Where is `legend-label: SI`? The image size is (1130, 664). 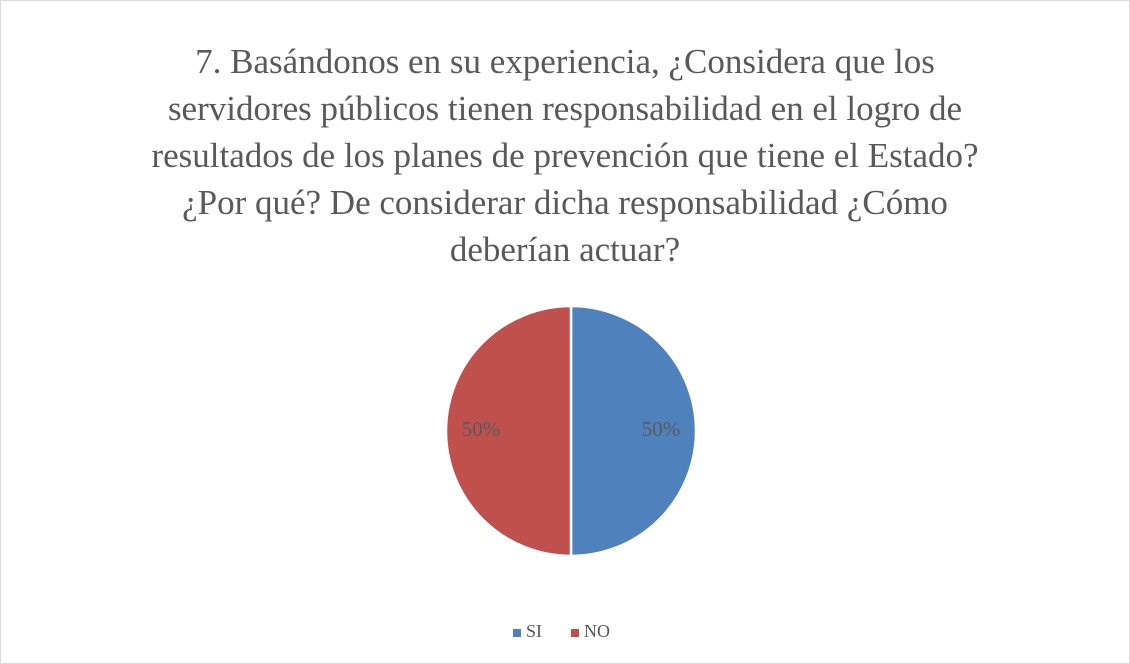
legend-label: SI is located at coordinates (534, 631).